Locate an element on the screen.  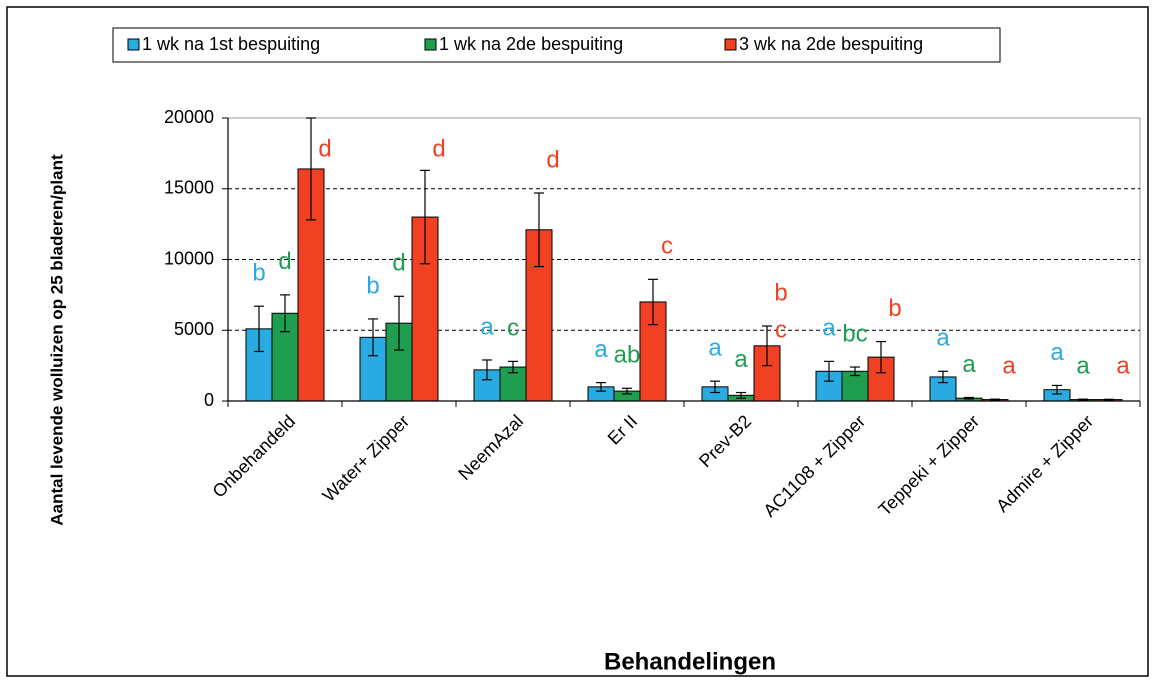
y-tick-label: 5000 is located at coordinates (194, 329).